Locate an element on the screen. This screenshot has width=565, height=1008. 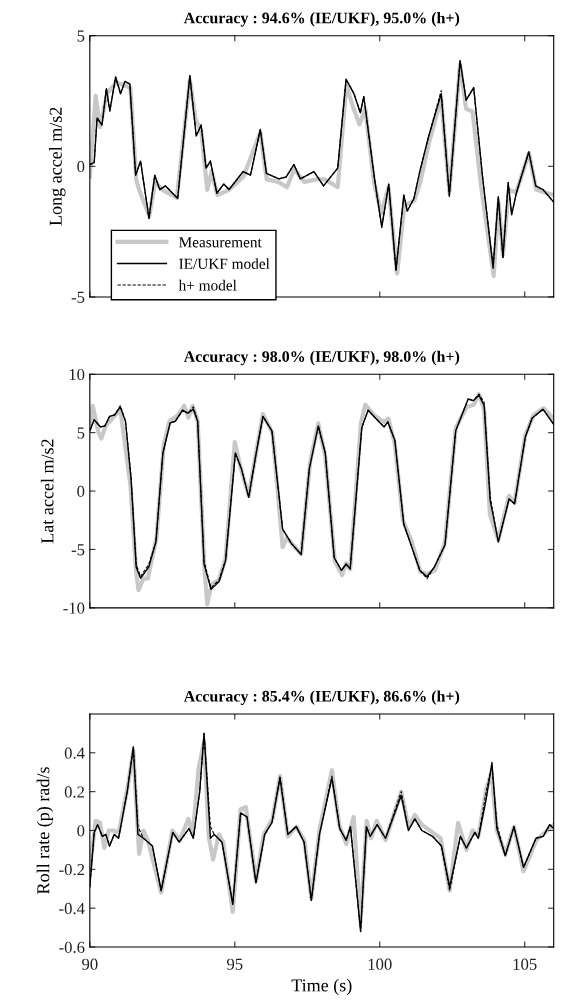
x-axis-title: Time (s) is located at coordinates (321, 987).